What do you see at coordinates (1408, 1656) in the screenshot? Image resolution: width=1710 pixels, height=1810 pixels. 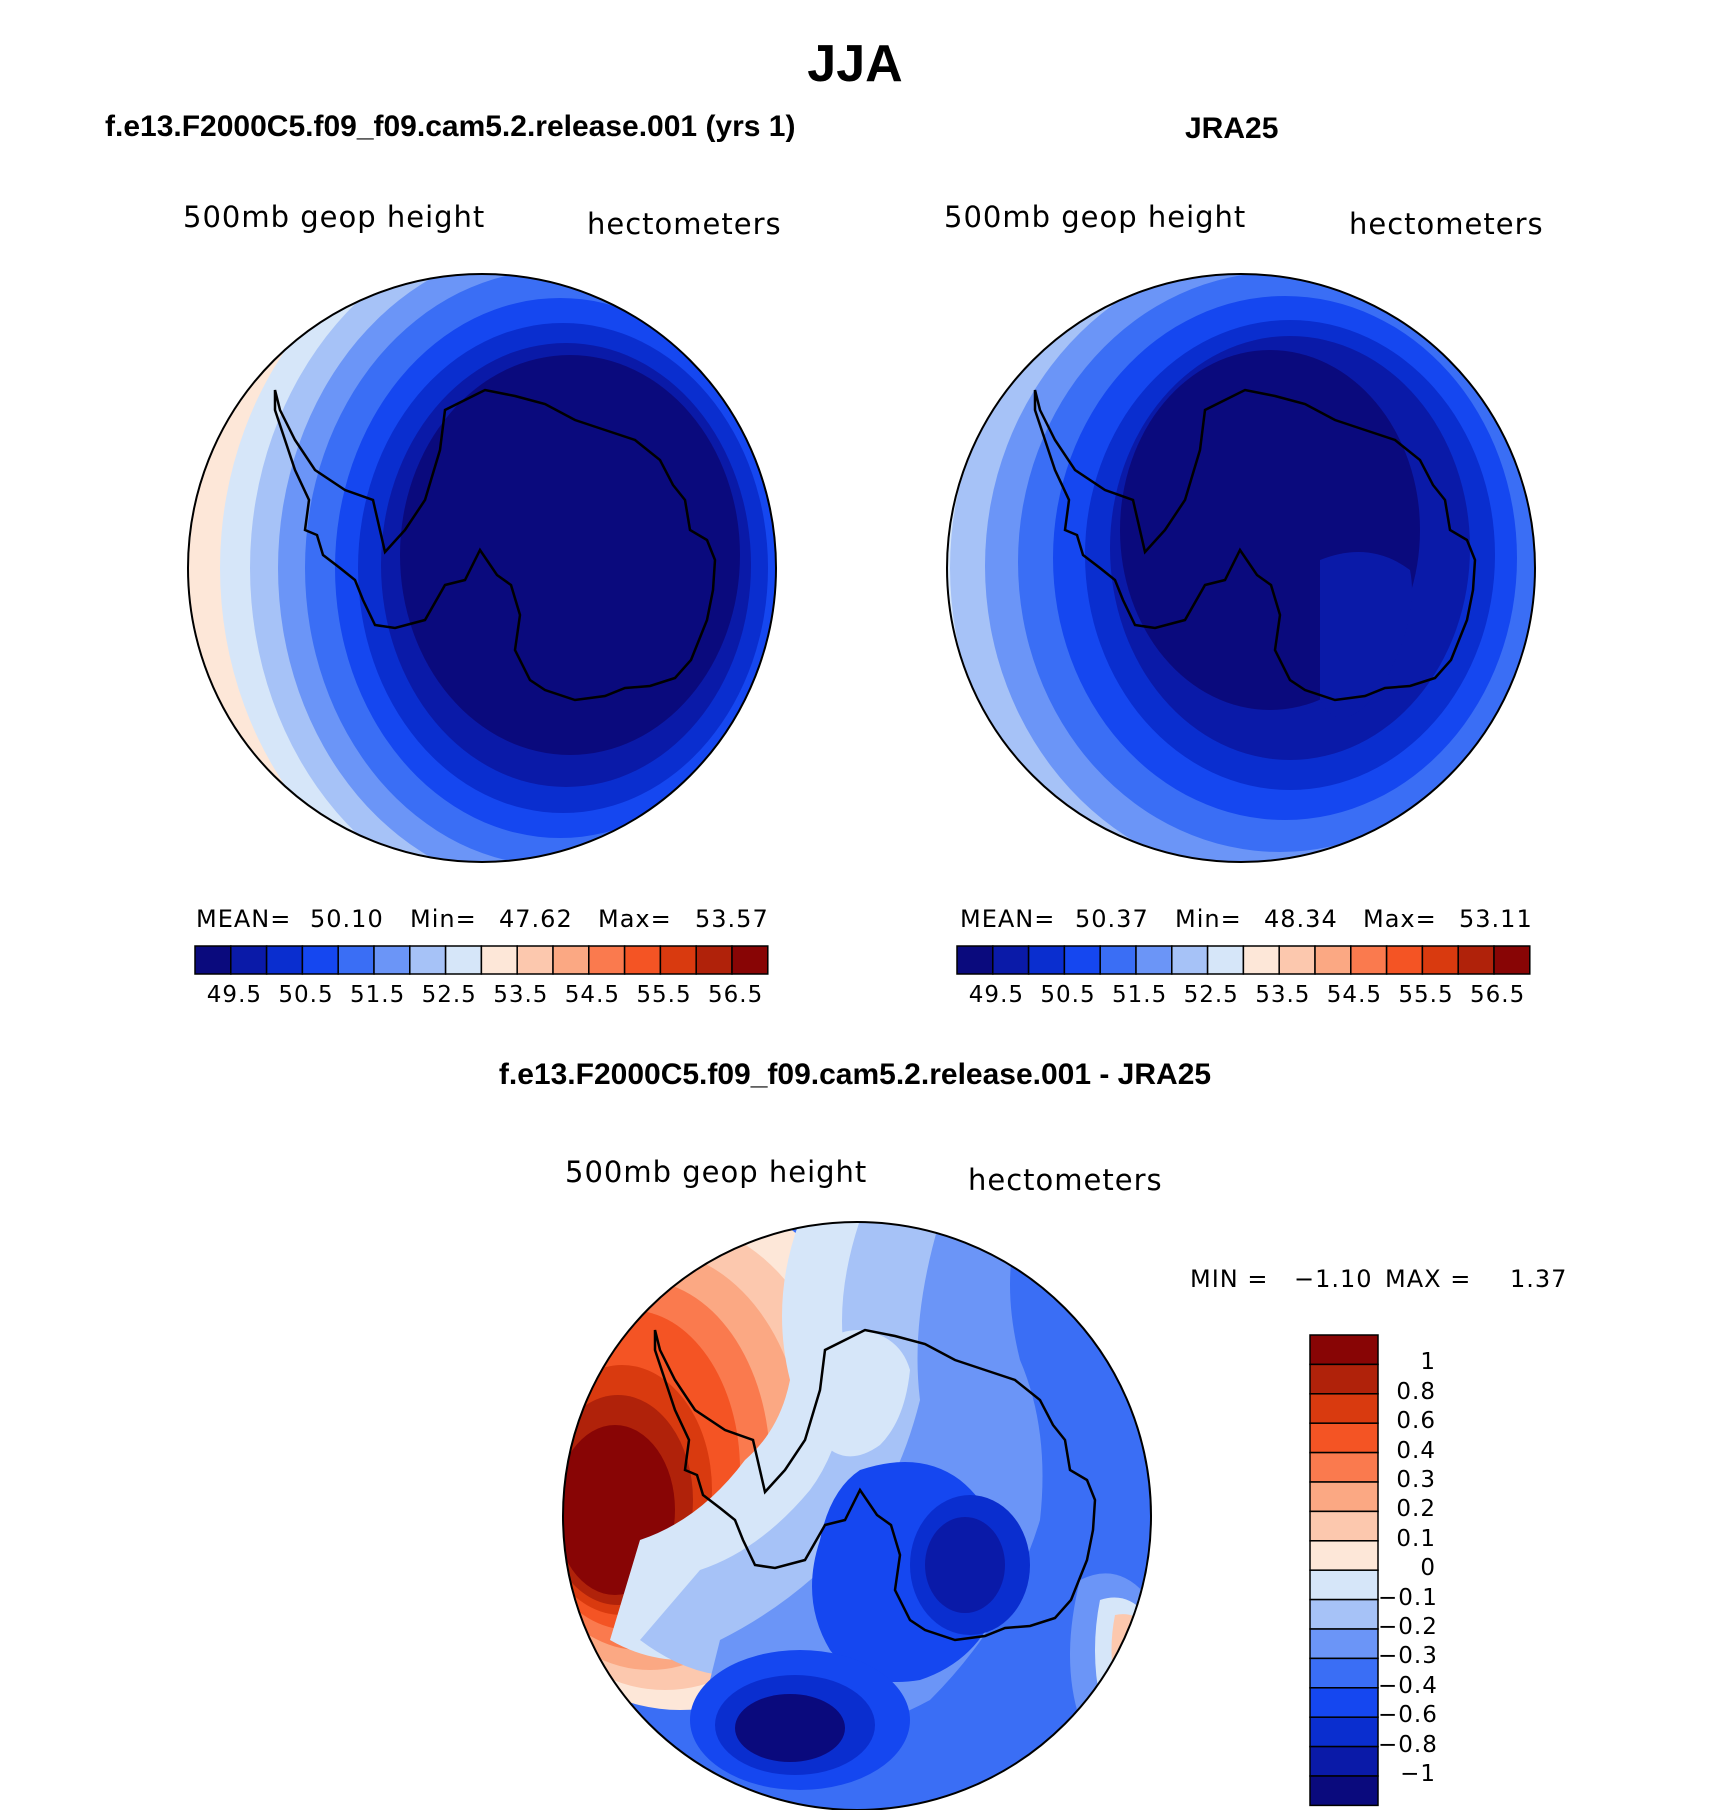 I see `diff-colorbar-tick-label: −0.3` at bounding box center [1408, 1656].